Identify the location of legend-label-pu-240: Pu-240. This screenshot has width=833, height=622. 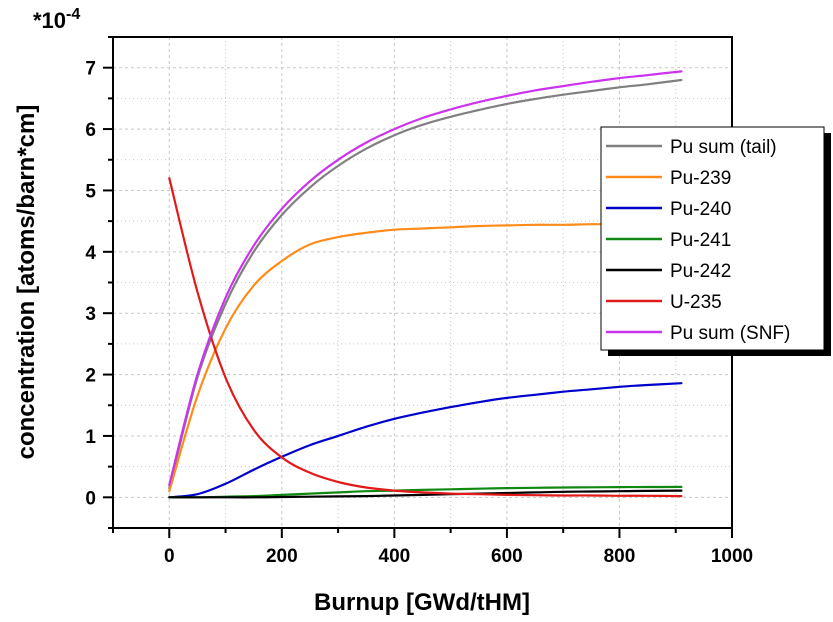
(700, 209).